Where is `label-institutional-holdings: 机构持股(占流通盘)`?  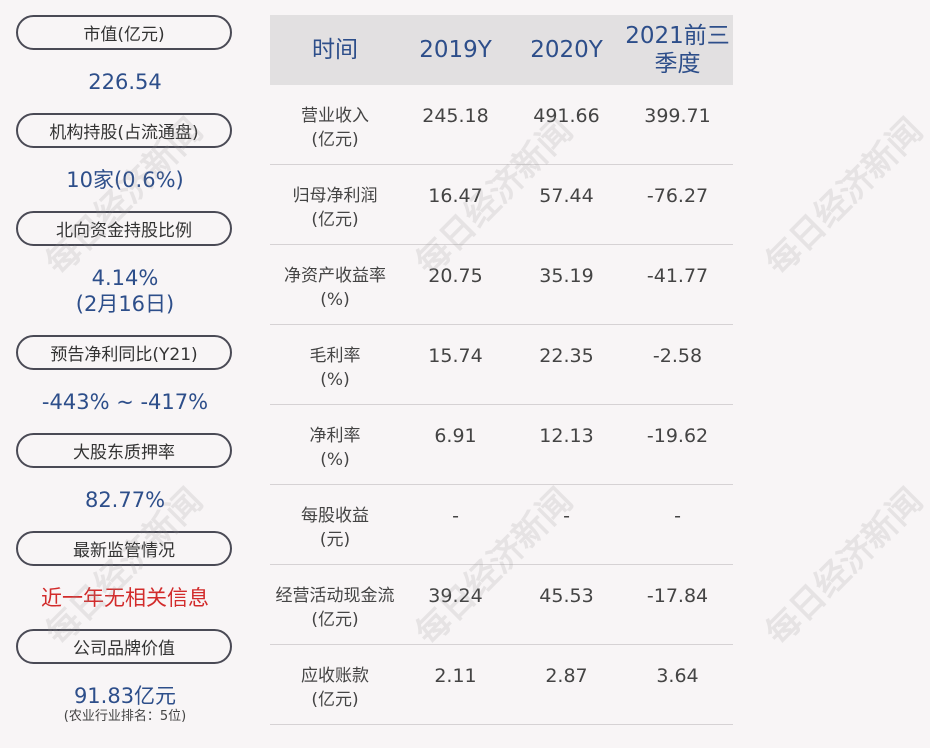
label-institutional-holdings: 机构持股(占流通盘) is located at coordinates (124, 130).